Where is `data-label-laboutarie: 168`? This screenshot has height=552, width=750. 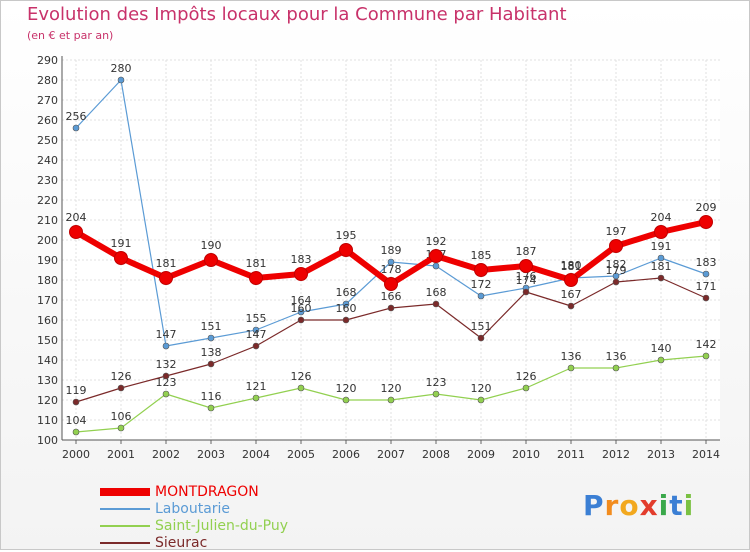 data-label-laboutarie: 168 is located at coordinates (346, 292).